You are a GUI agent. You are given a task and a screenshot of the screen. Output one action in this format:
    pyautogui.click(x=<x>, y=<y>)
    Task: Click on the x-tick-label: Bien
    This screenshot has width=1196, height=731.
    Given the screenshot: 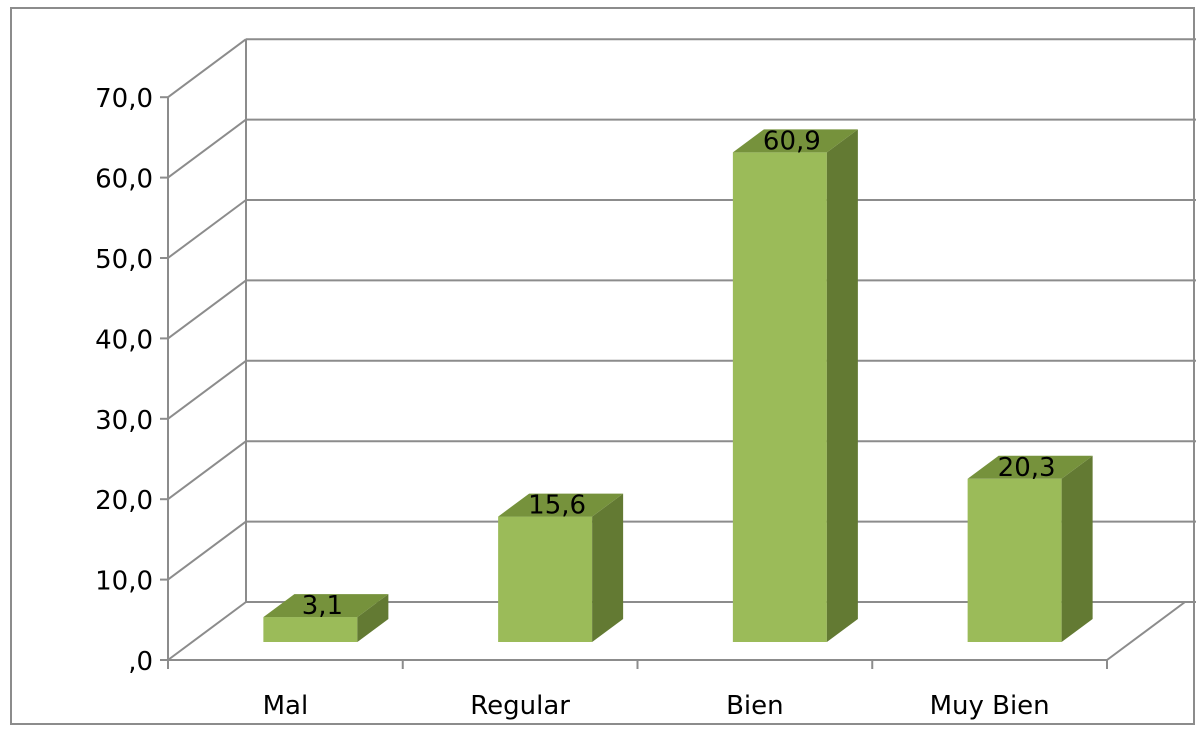 What is the action you would take?
    pyautogui.click(x=755, y=706)
    